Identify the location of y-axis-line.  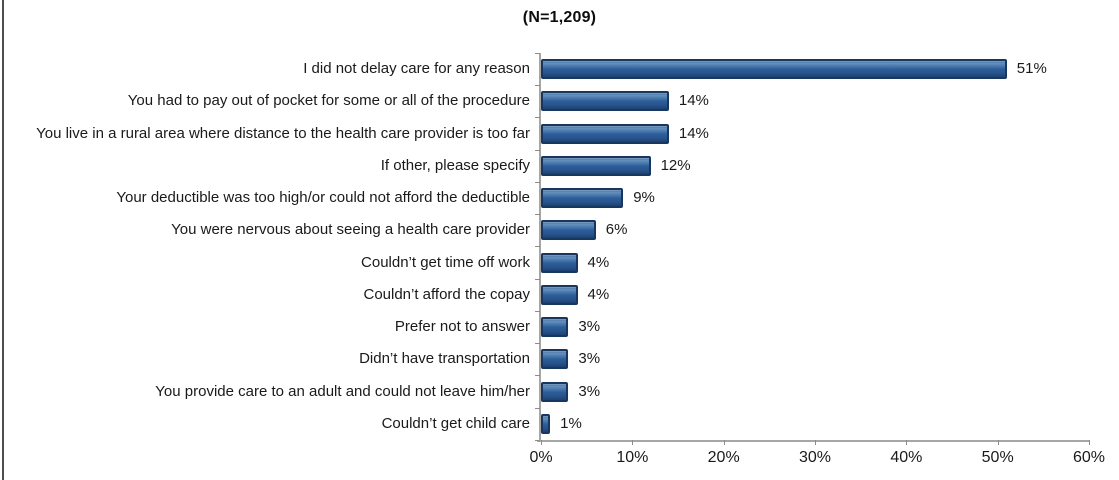
(540, 246).